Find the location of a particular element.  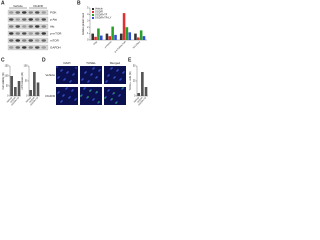

blot-row-label: p-mTOR is located at coordinates (56, 33).